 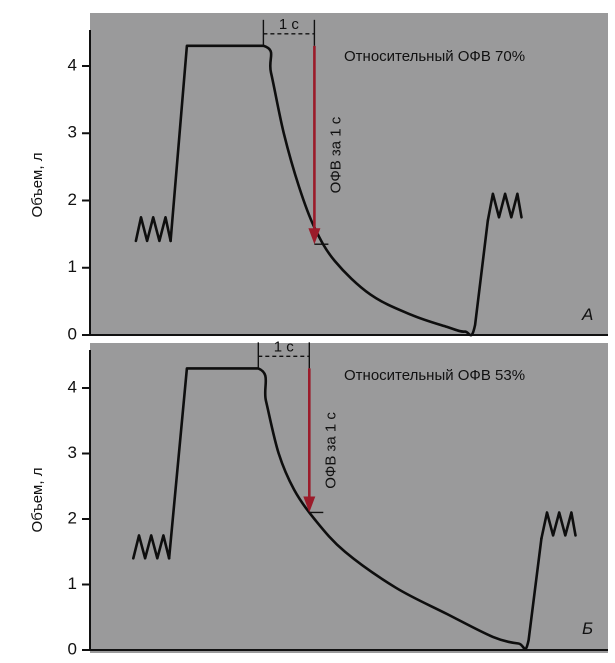 What do you see at coordinates (72, 517) in the screenshot?
I see `panel-b-y-tick-label-2: 2` at bounding box center [72, 517].